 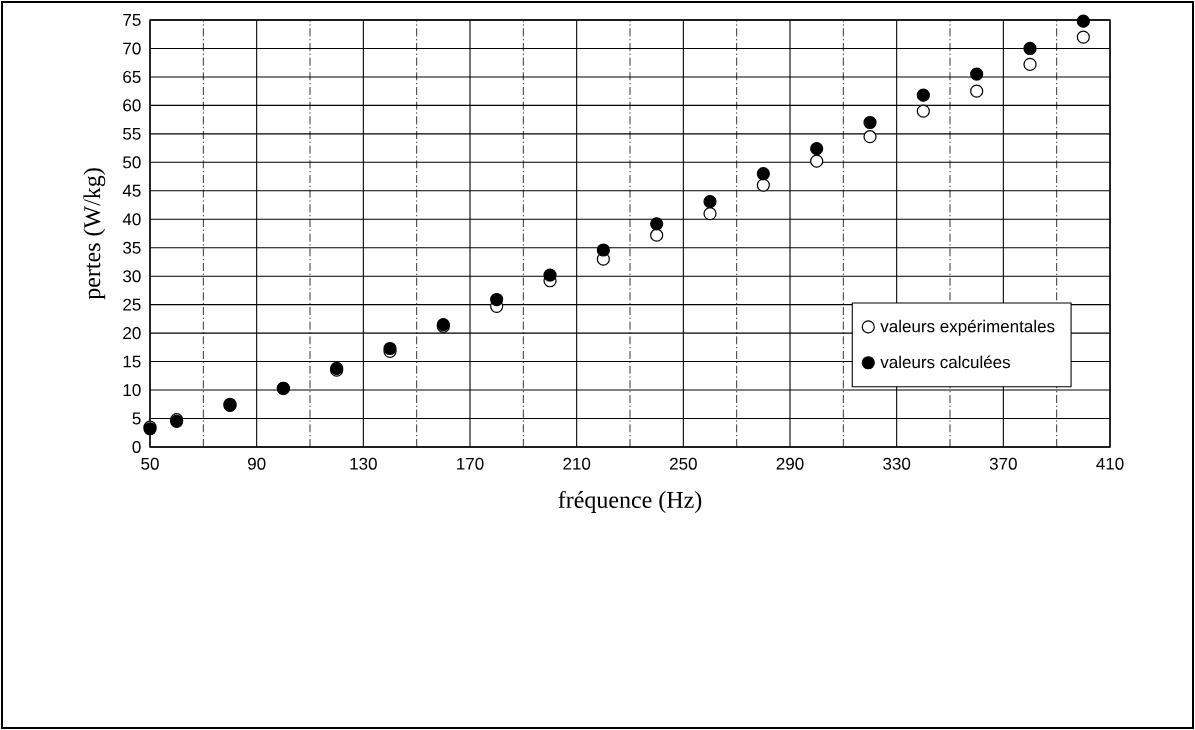 What do you see at coordinates (630, 501) in the screenshot?
I see `x-axis-title: fréquence (Hz)` at bounding box center [630, 501].